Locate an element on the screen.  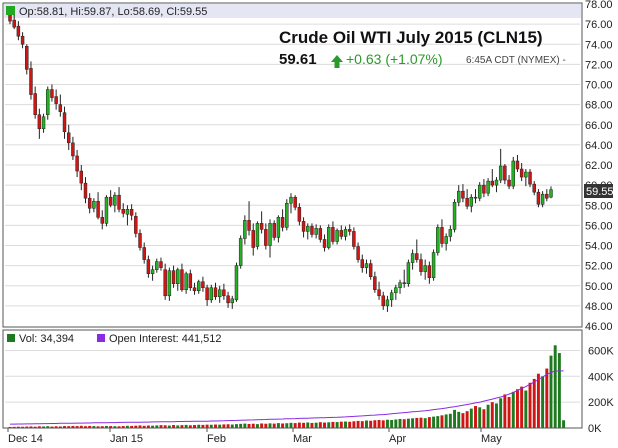
volume-tick-label: 600K is located at coordinates (601, 351).